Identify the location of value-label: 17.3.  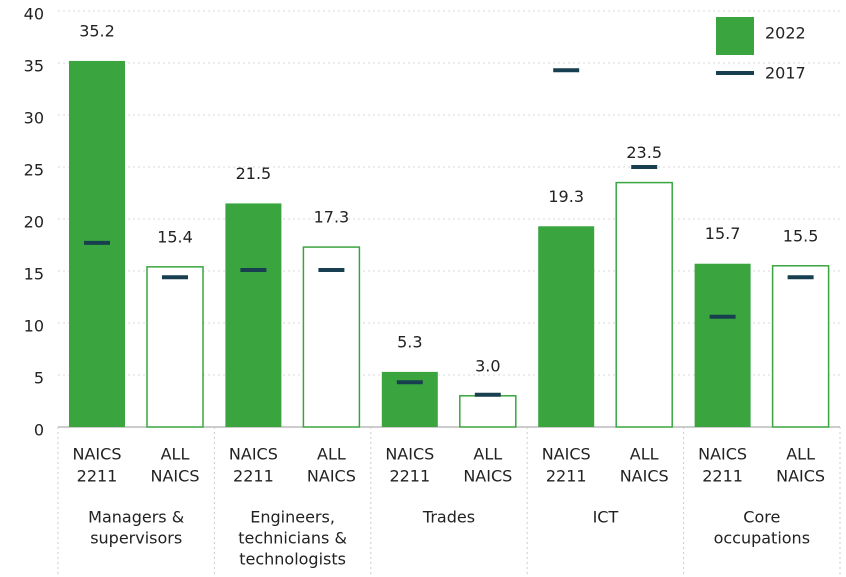
(332, 217).